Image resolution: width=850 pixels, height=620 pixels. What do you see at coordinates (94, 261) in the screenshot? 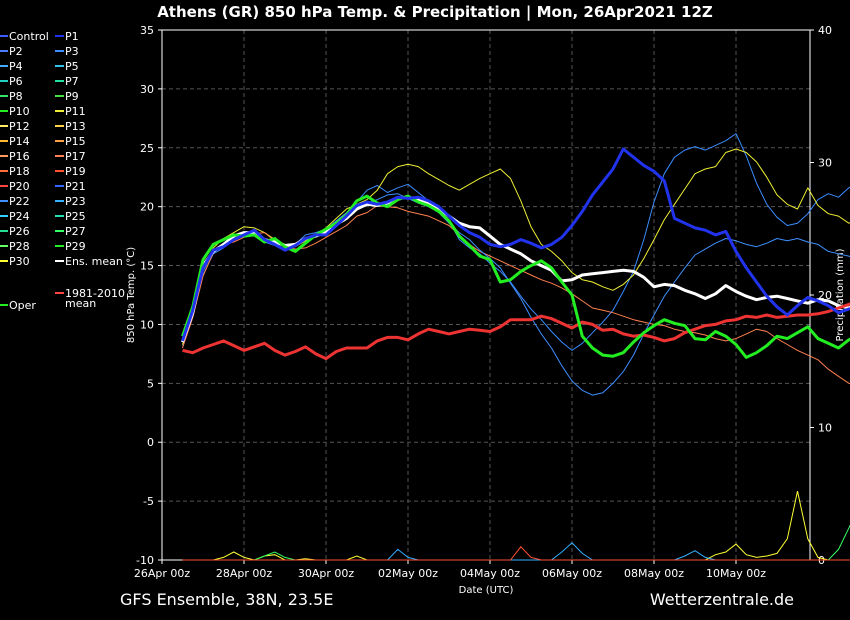
I see `legend-label: Ens. mean` at bounding box center [94, 261].